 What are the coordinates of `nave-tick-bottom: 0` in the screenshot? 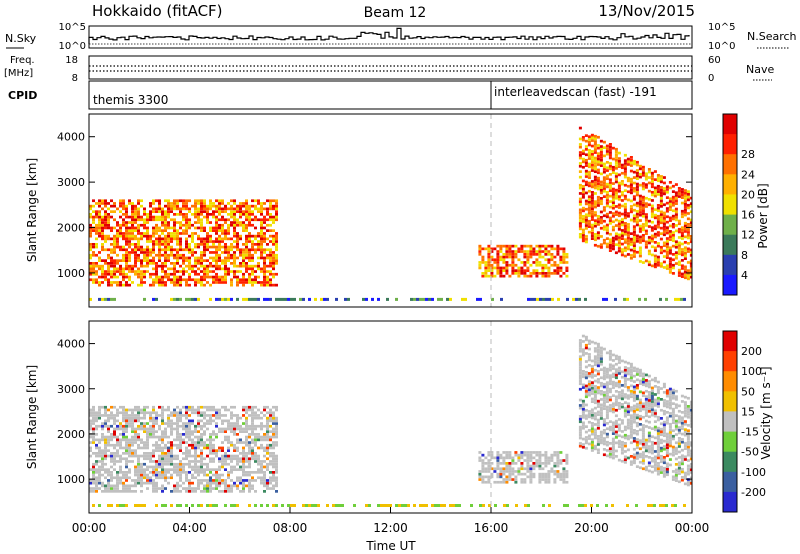 It's located at (711, 78).